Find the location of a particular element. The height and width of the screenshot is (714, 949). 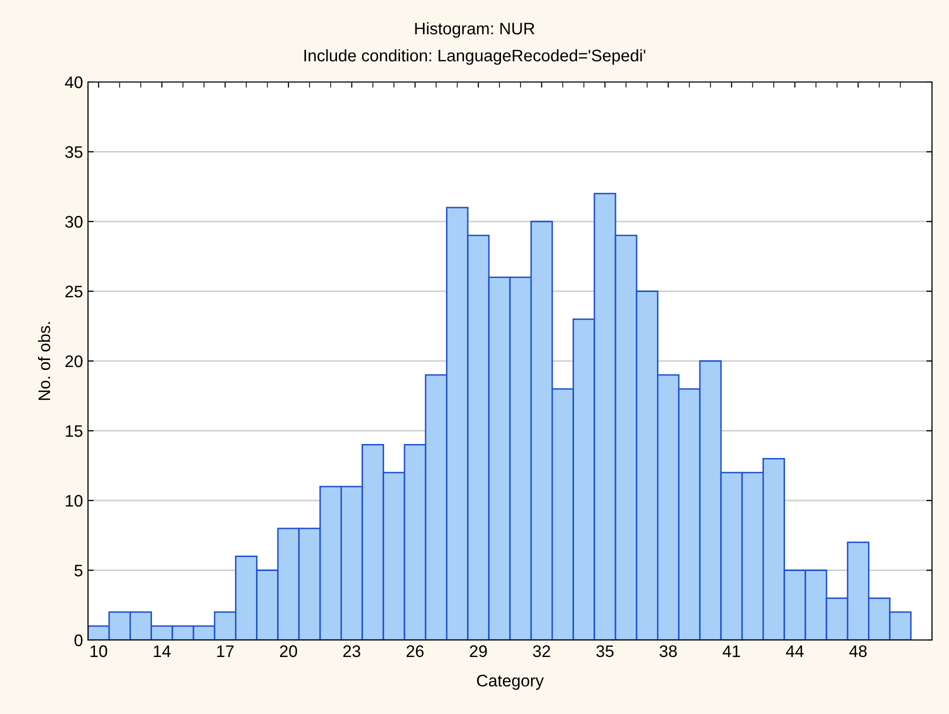

x-tick-label: 44 is located at coordinates (795, 651).